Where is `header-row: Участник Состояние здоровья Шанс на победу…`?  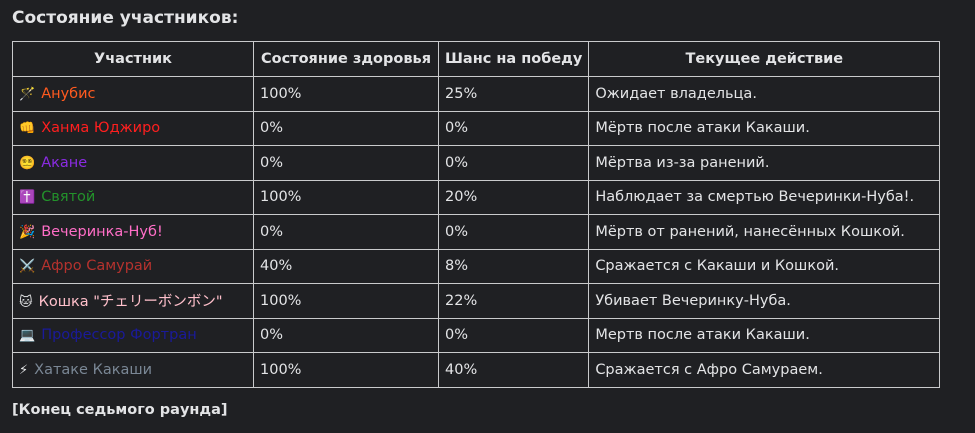 header-row: Участник Состояние здоровья Шанс на победу… is located at coordinates (476, 59).